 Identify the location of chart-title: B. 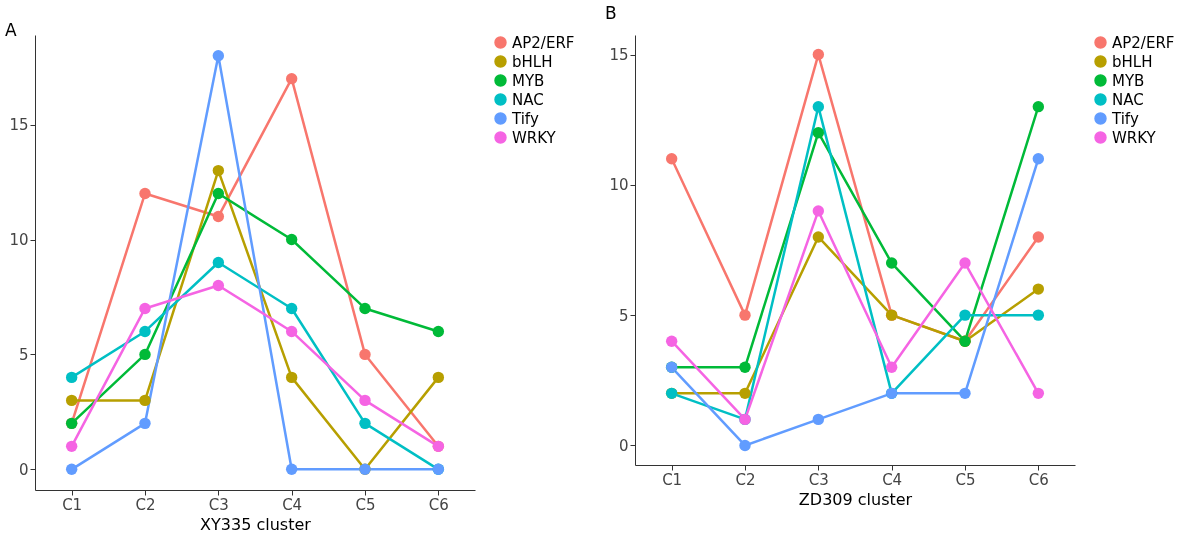
(611, 13).